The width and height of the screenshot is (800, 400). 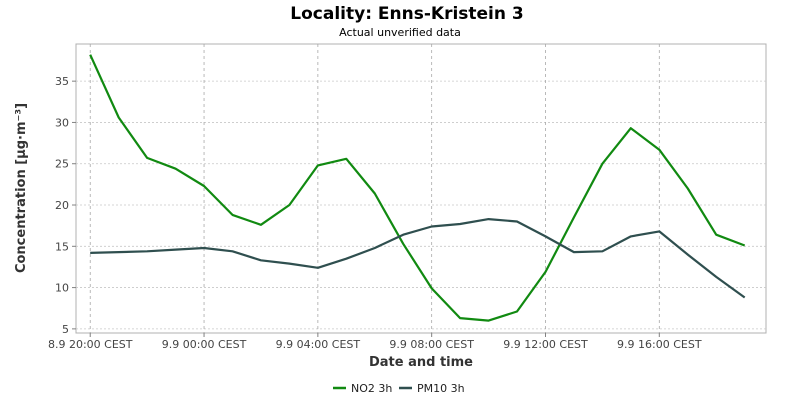 What do you see at coordinates (406, 14) in the screenshot?
I see `chart-title: Locality: Enns-Kristein 3` at bounding box center [406, 14].